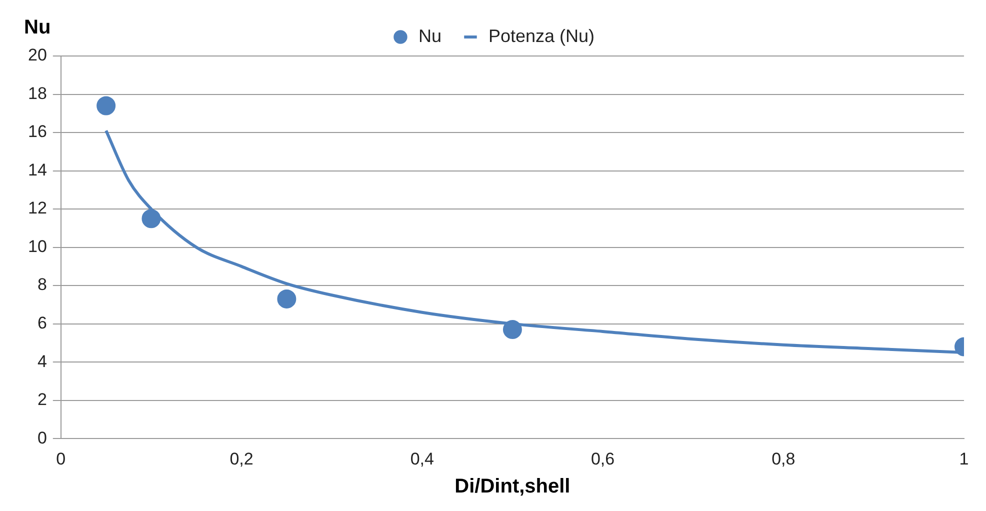 The width and height of the screenshot is (986, 511). What do you see at coordinates (430, 36) in the screenshot?
I see `legend-label: Nu` at bounding box center [430, 36].